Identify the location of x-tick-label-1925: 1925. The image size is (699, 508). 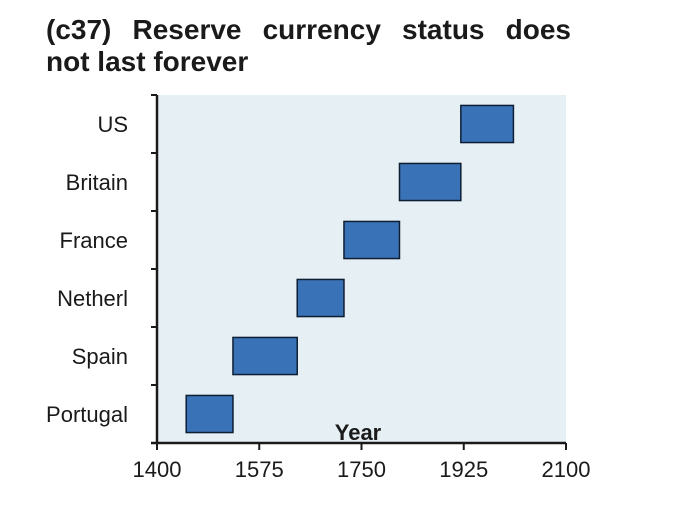
(463, 469).